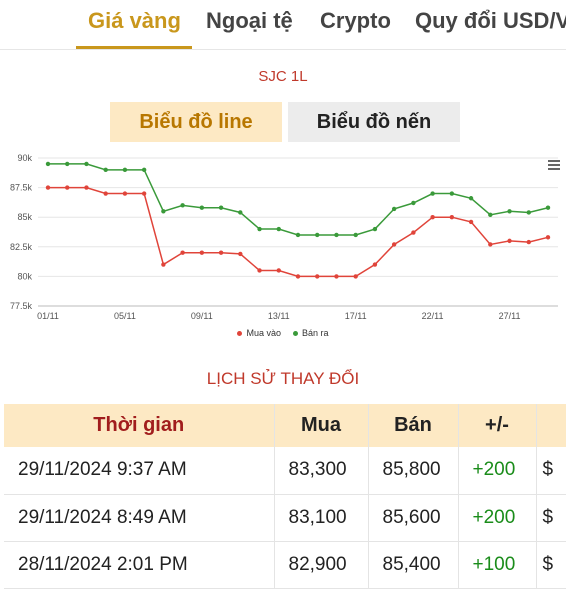 The height and width of the screenshot is (590, 566). What do you see at coordinates (134, 47) in the screenshot?
I see `active-tab-indicator` at bounding box center [134, 47].